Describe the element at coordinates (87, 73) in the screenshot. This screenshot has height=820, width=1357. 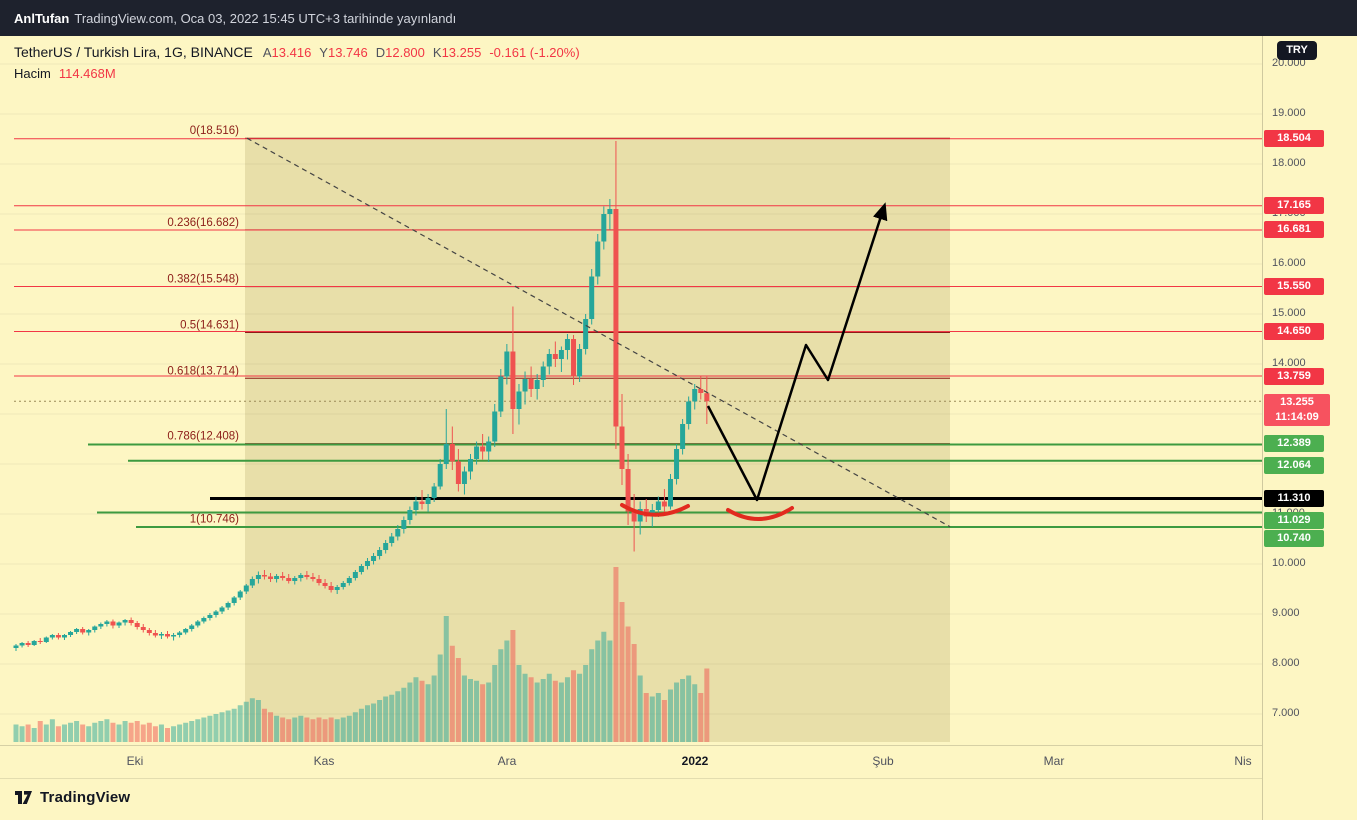
I see `volume-value: 114.468M` at that location.